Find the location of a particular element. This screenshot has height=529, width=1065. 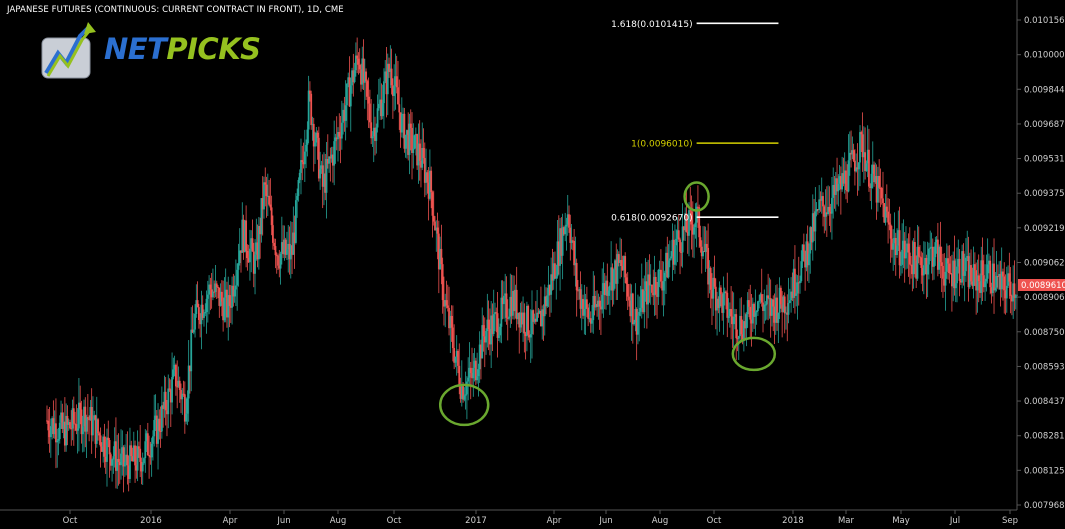

fib-level-label: 0.618(0.0092670) is located at coordinates (651, 219).